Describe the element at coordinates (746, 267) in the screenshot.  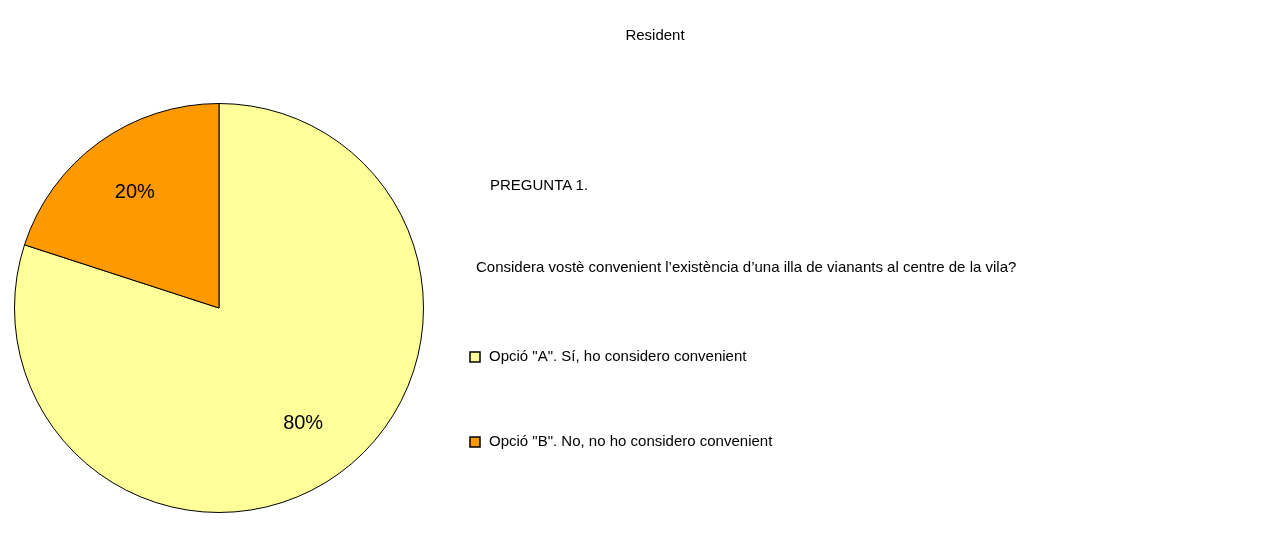
I see `text: Considera vostè convenient l’existència d’una illa de vianants al centre de la vila?` at that location.